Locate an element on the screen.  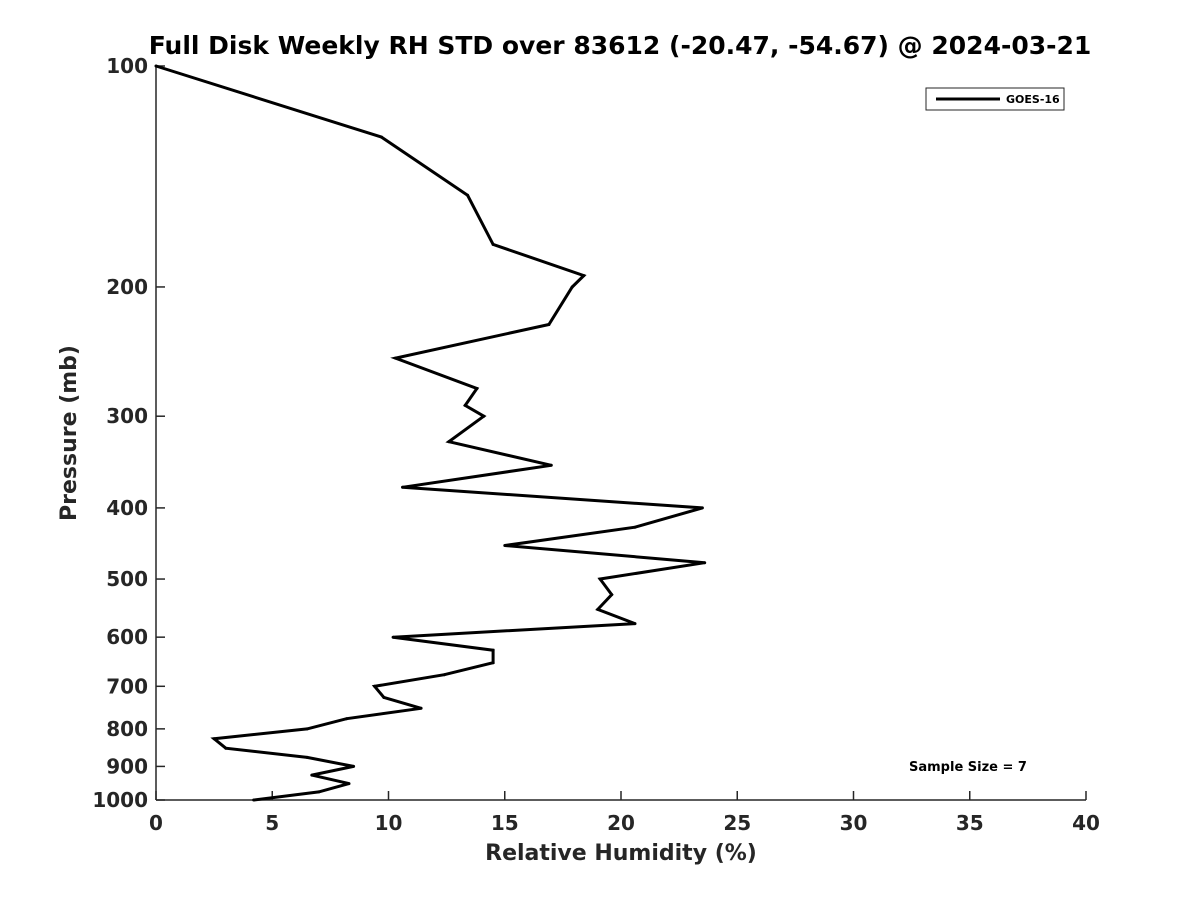
x-tick-label: 40 is located at coordinates (1086, 823).